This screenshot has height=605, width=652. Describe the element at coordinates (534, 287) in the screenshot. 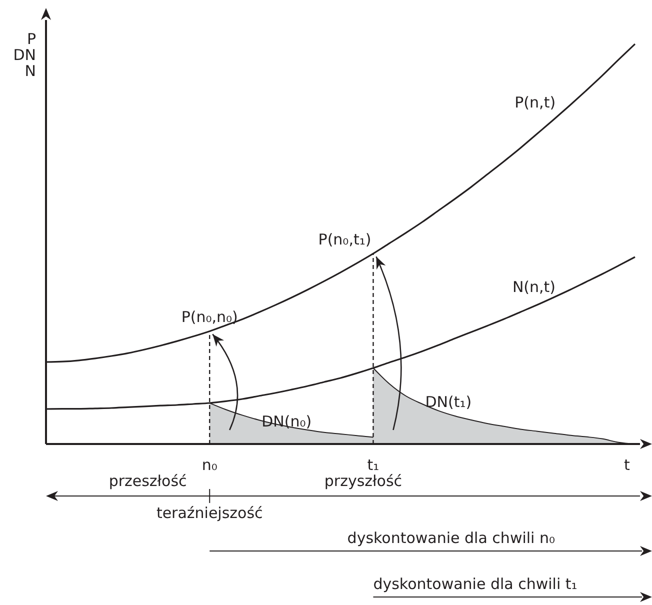

I see `series-label: N(n,t)` at that location.